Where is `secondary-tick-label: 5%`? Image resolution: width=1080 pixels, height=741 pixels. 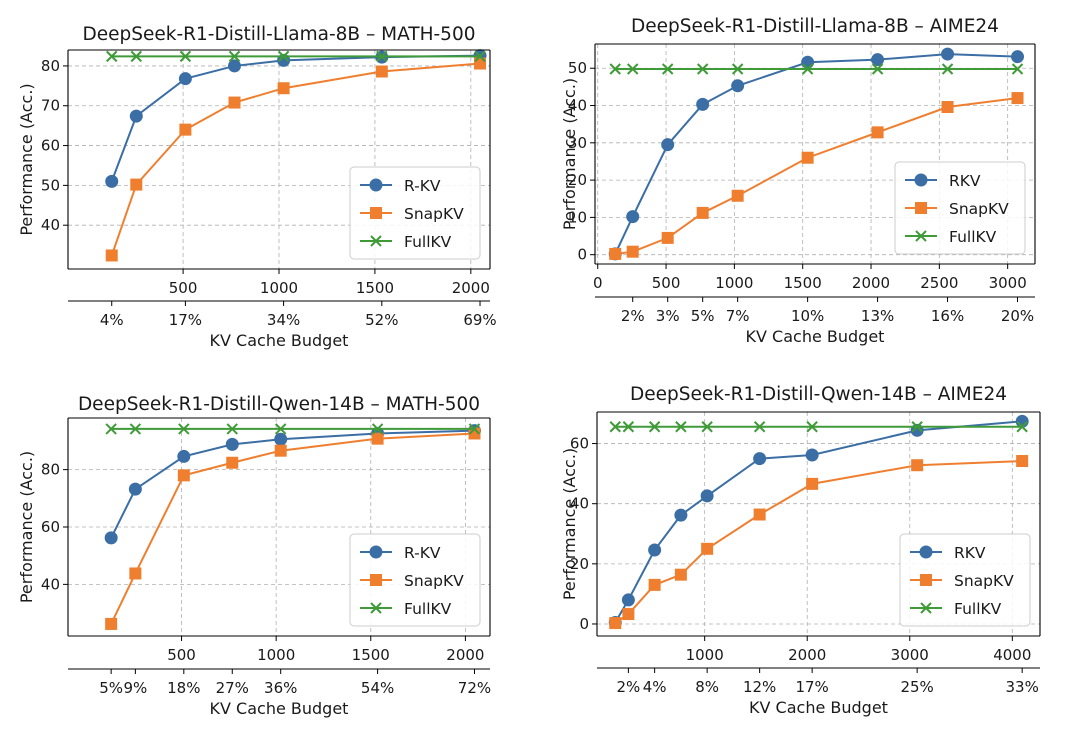 secondary-tick-label: 5% is located at coordinates (703, 316).